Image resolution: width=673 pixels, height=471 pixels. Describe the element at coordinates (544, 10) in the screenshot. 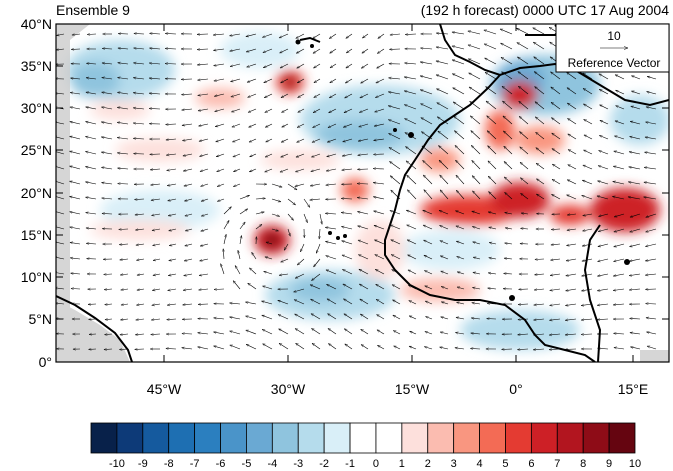

I see `plot-title-right: (192 h forecast) 0000 UTC 17 Aug 2004` at that location.